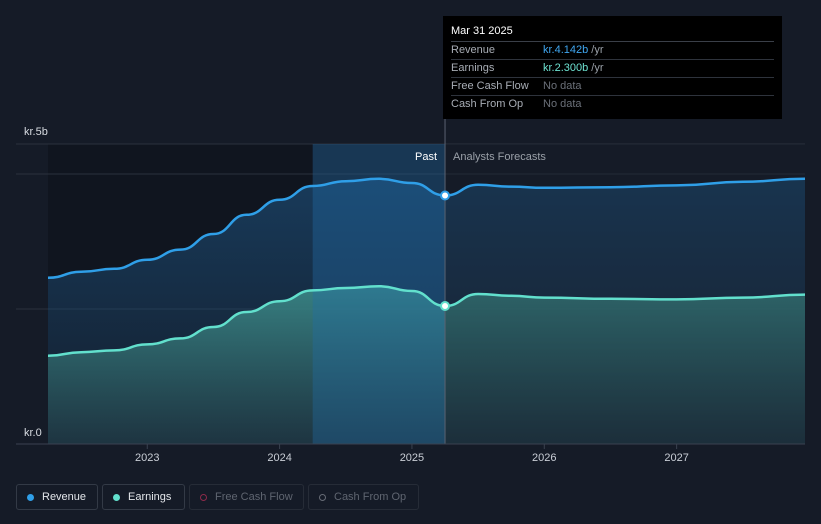 The image size is (821, 524). I want to click on tooltip-date: Mar 31 2025, so click(612, 33).